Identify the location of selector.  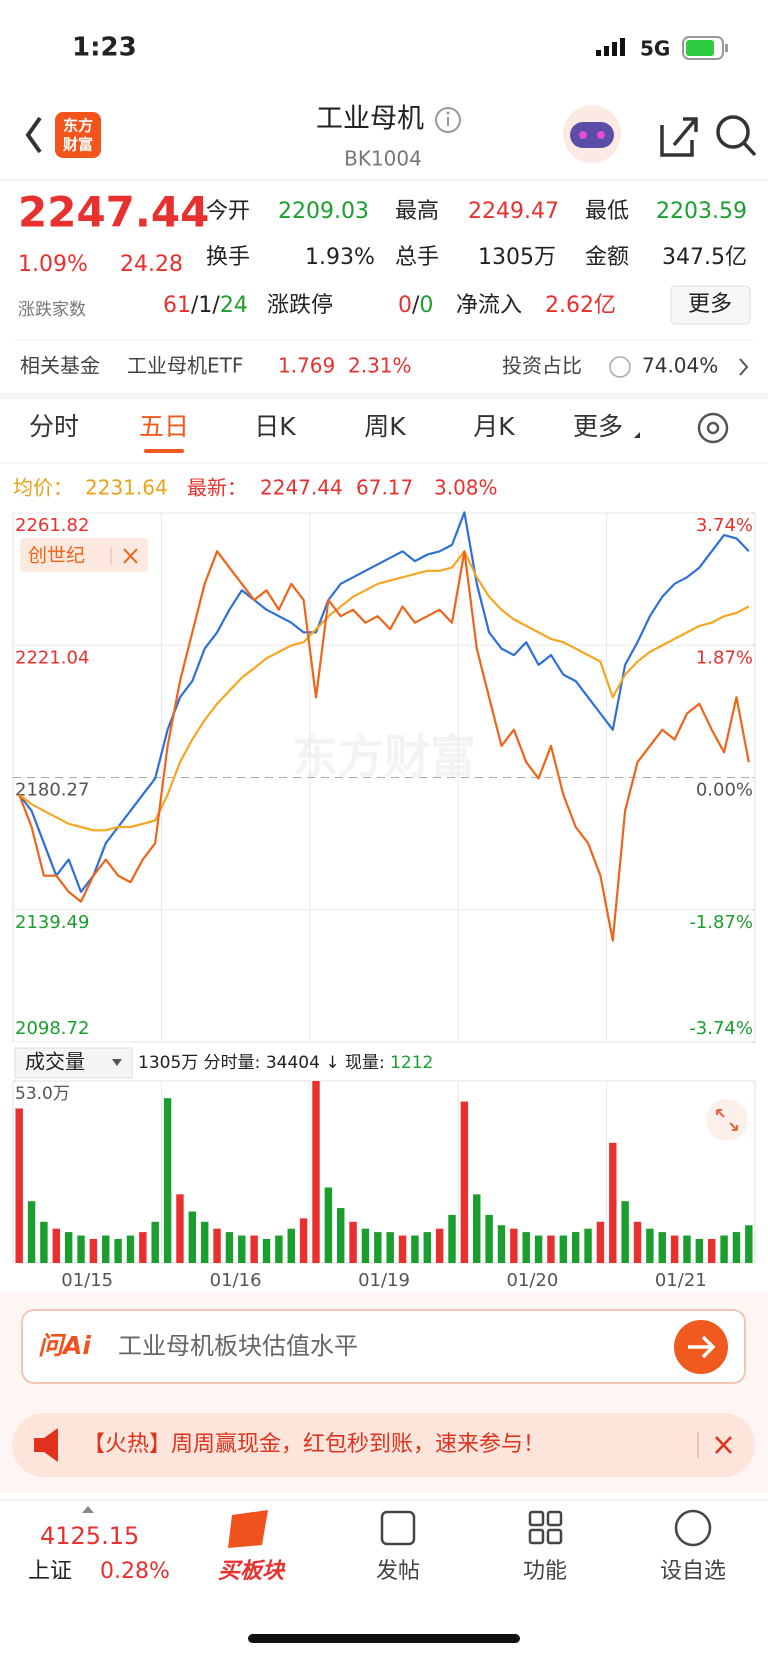
(73, 1063).